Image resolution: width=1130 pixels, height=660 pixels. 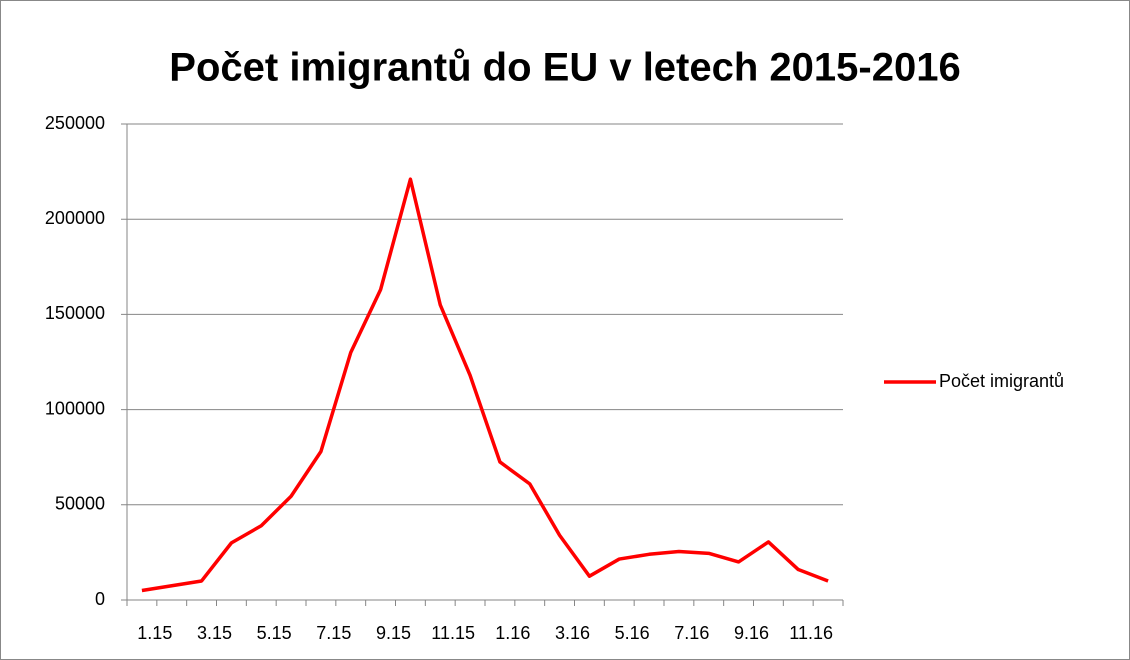 I want to click on x-tick-label: 11.15, so click(x=453, y=633).